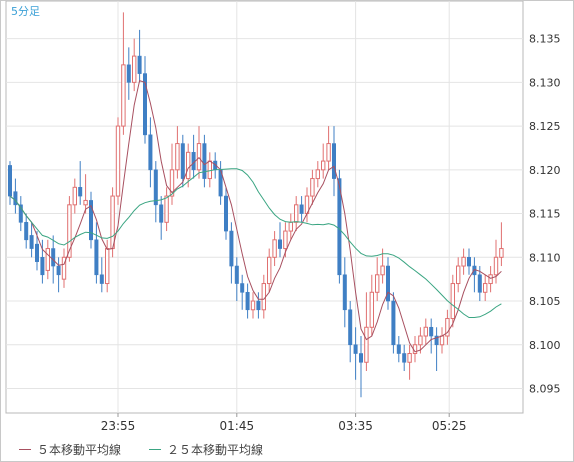 This screenshot has height=462, width=574. Describe the element at coordinates (25, 449) in the screenshot. I see `ma5-swatch` at that location.